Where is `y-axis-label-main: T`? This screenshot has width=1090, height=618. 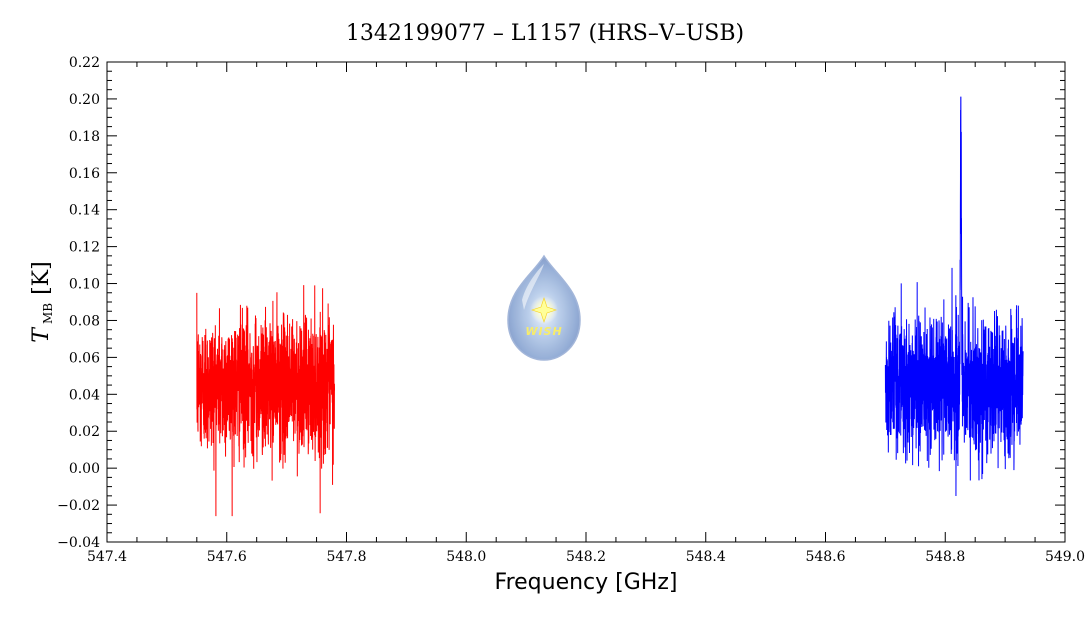 y-axis-label-main: T is located at coordinates (41, 334).